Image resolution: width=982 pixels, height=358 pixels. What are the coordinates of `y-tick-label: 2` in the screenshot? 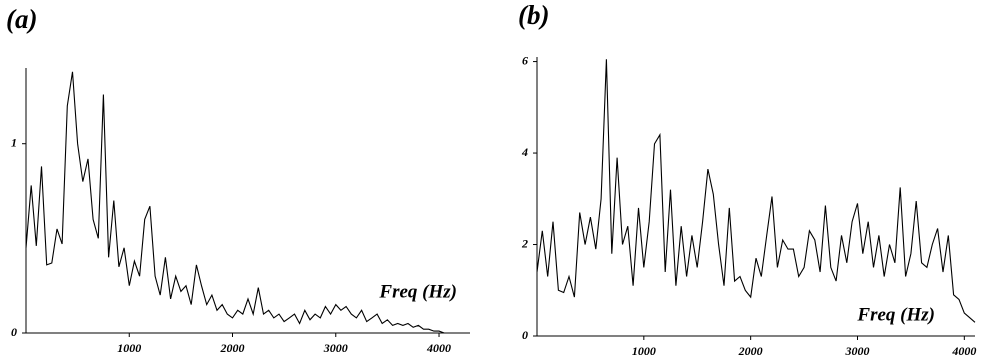 It's located at (524, 243).